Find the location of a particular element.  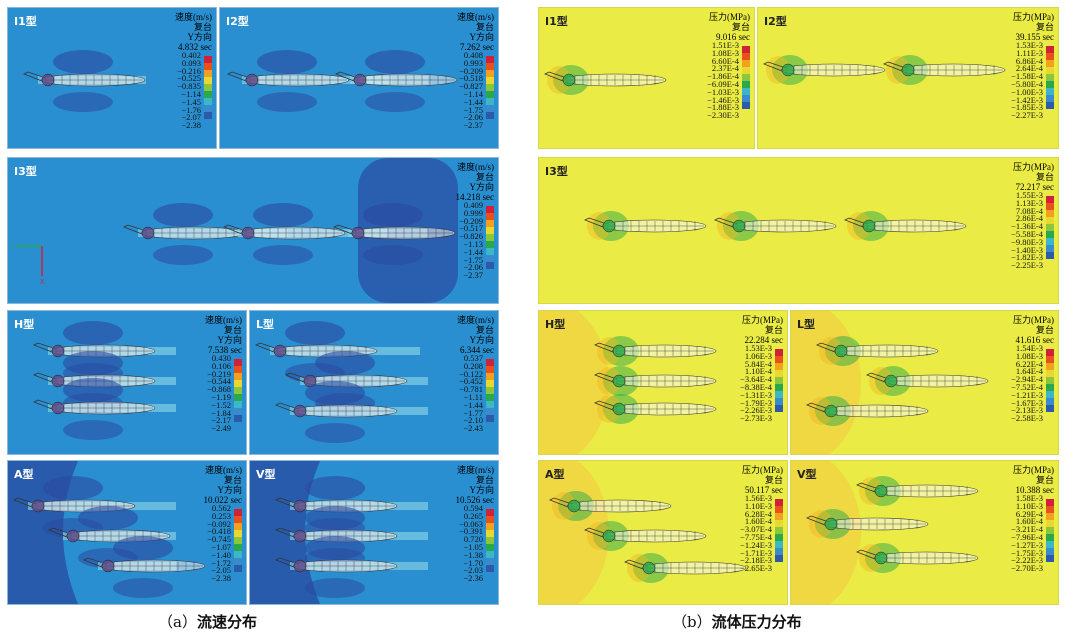

axis-triad: Y X is located at coordinates (28, 263).